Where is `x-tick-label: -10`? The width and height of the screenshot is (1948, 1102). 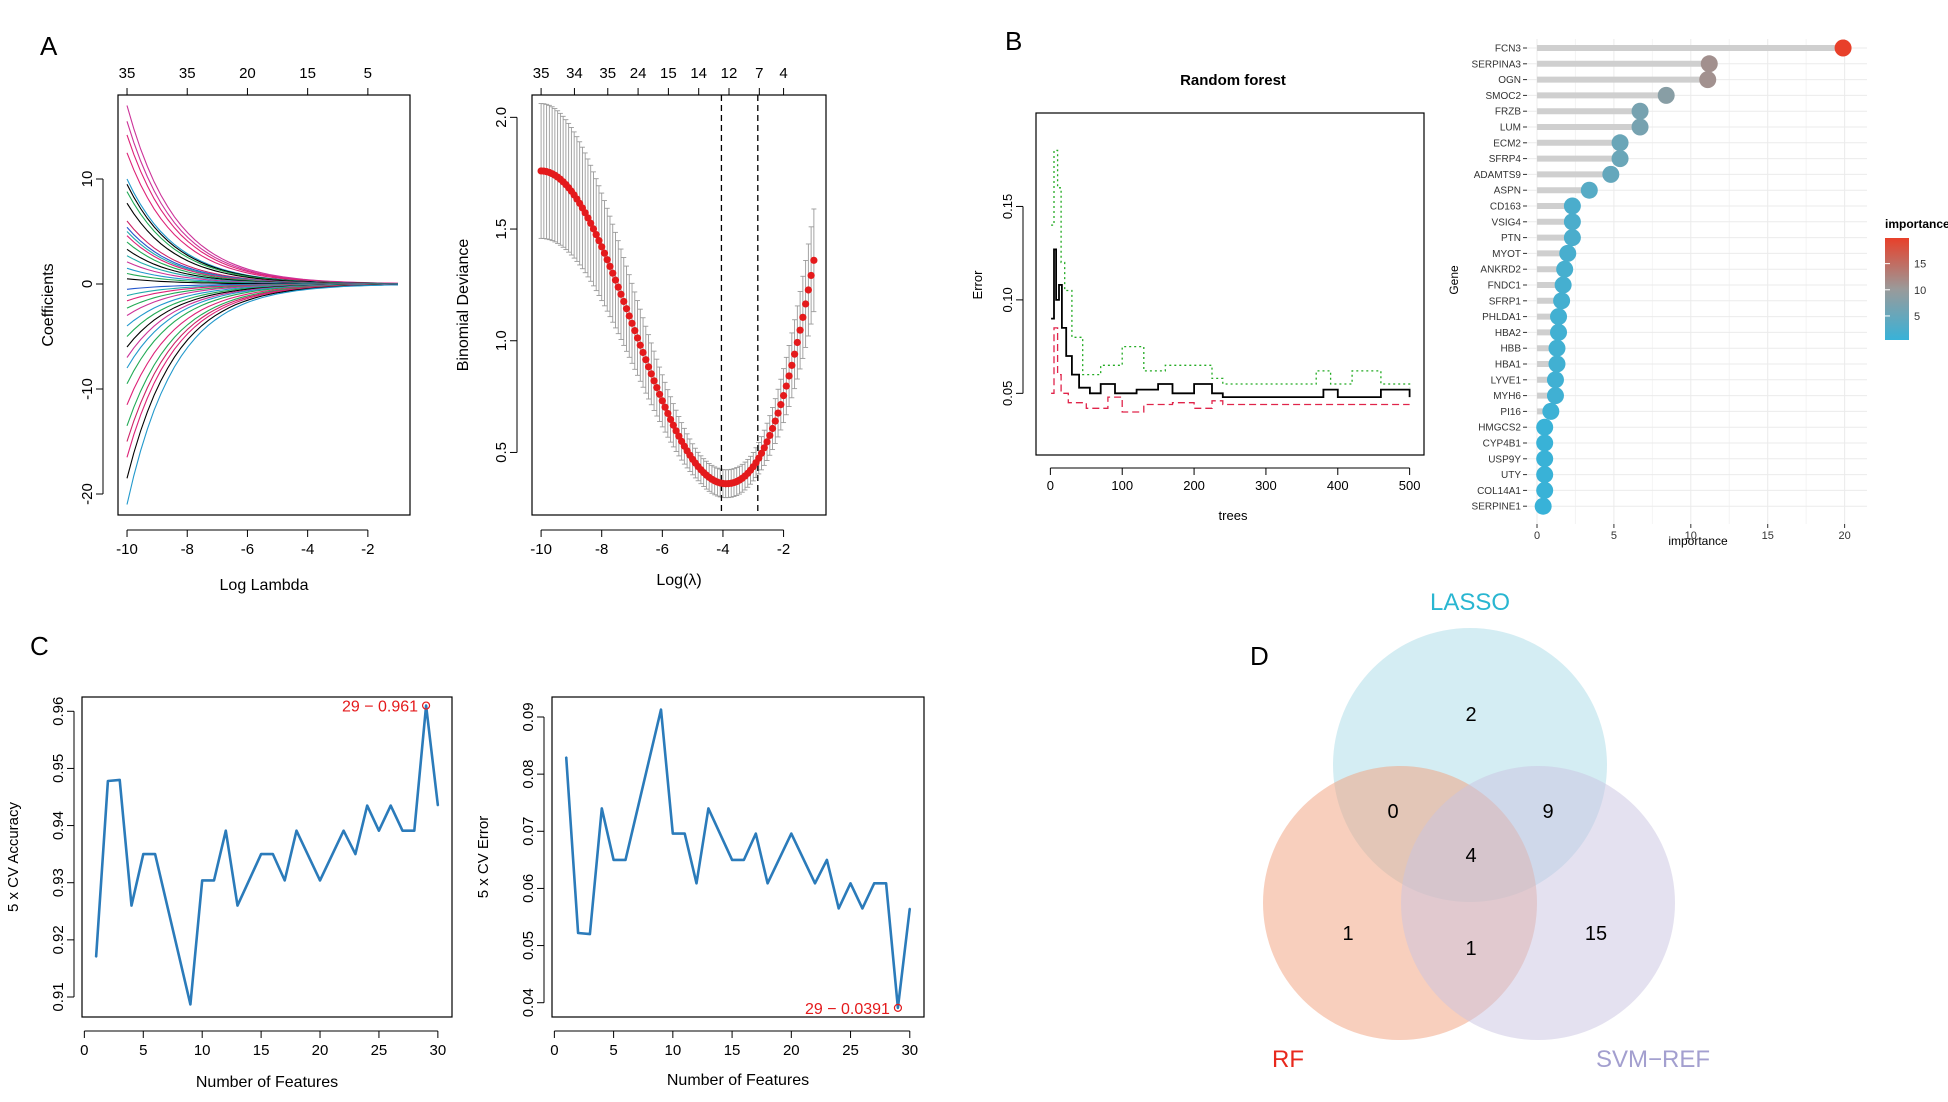
x-tick-label: -10 is located at coordinates (127, 549).